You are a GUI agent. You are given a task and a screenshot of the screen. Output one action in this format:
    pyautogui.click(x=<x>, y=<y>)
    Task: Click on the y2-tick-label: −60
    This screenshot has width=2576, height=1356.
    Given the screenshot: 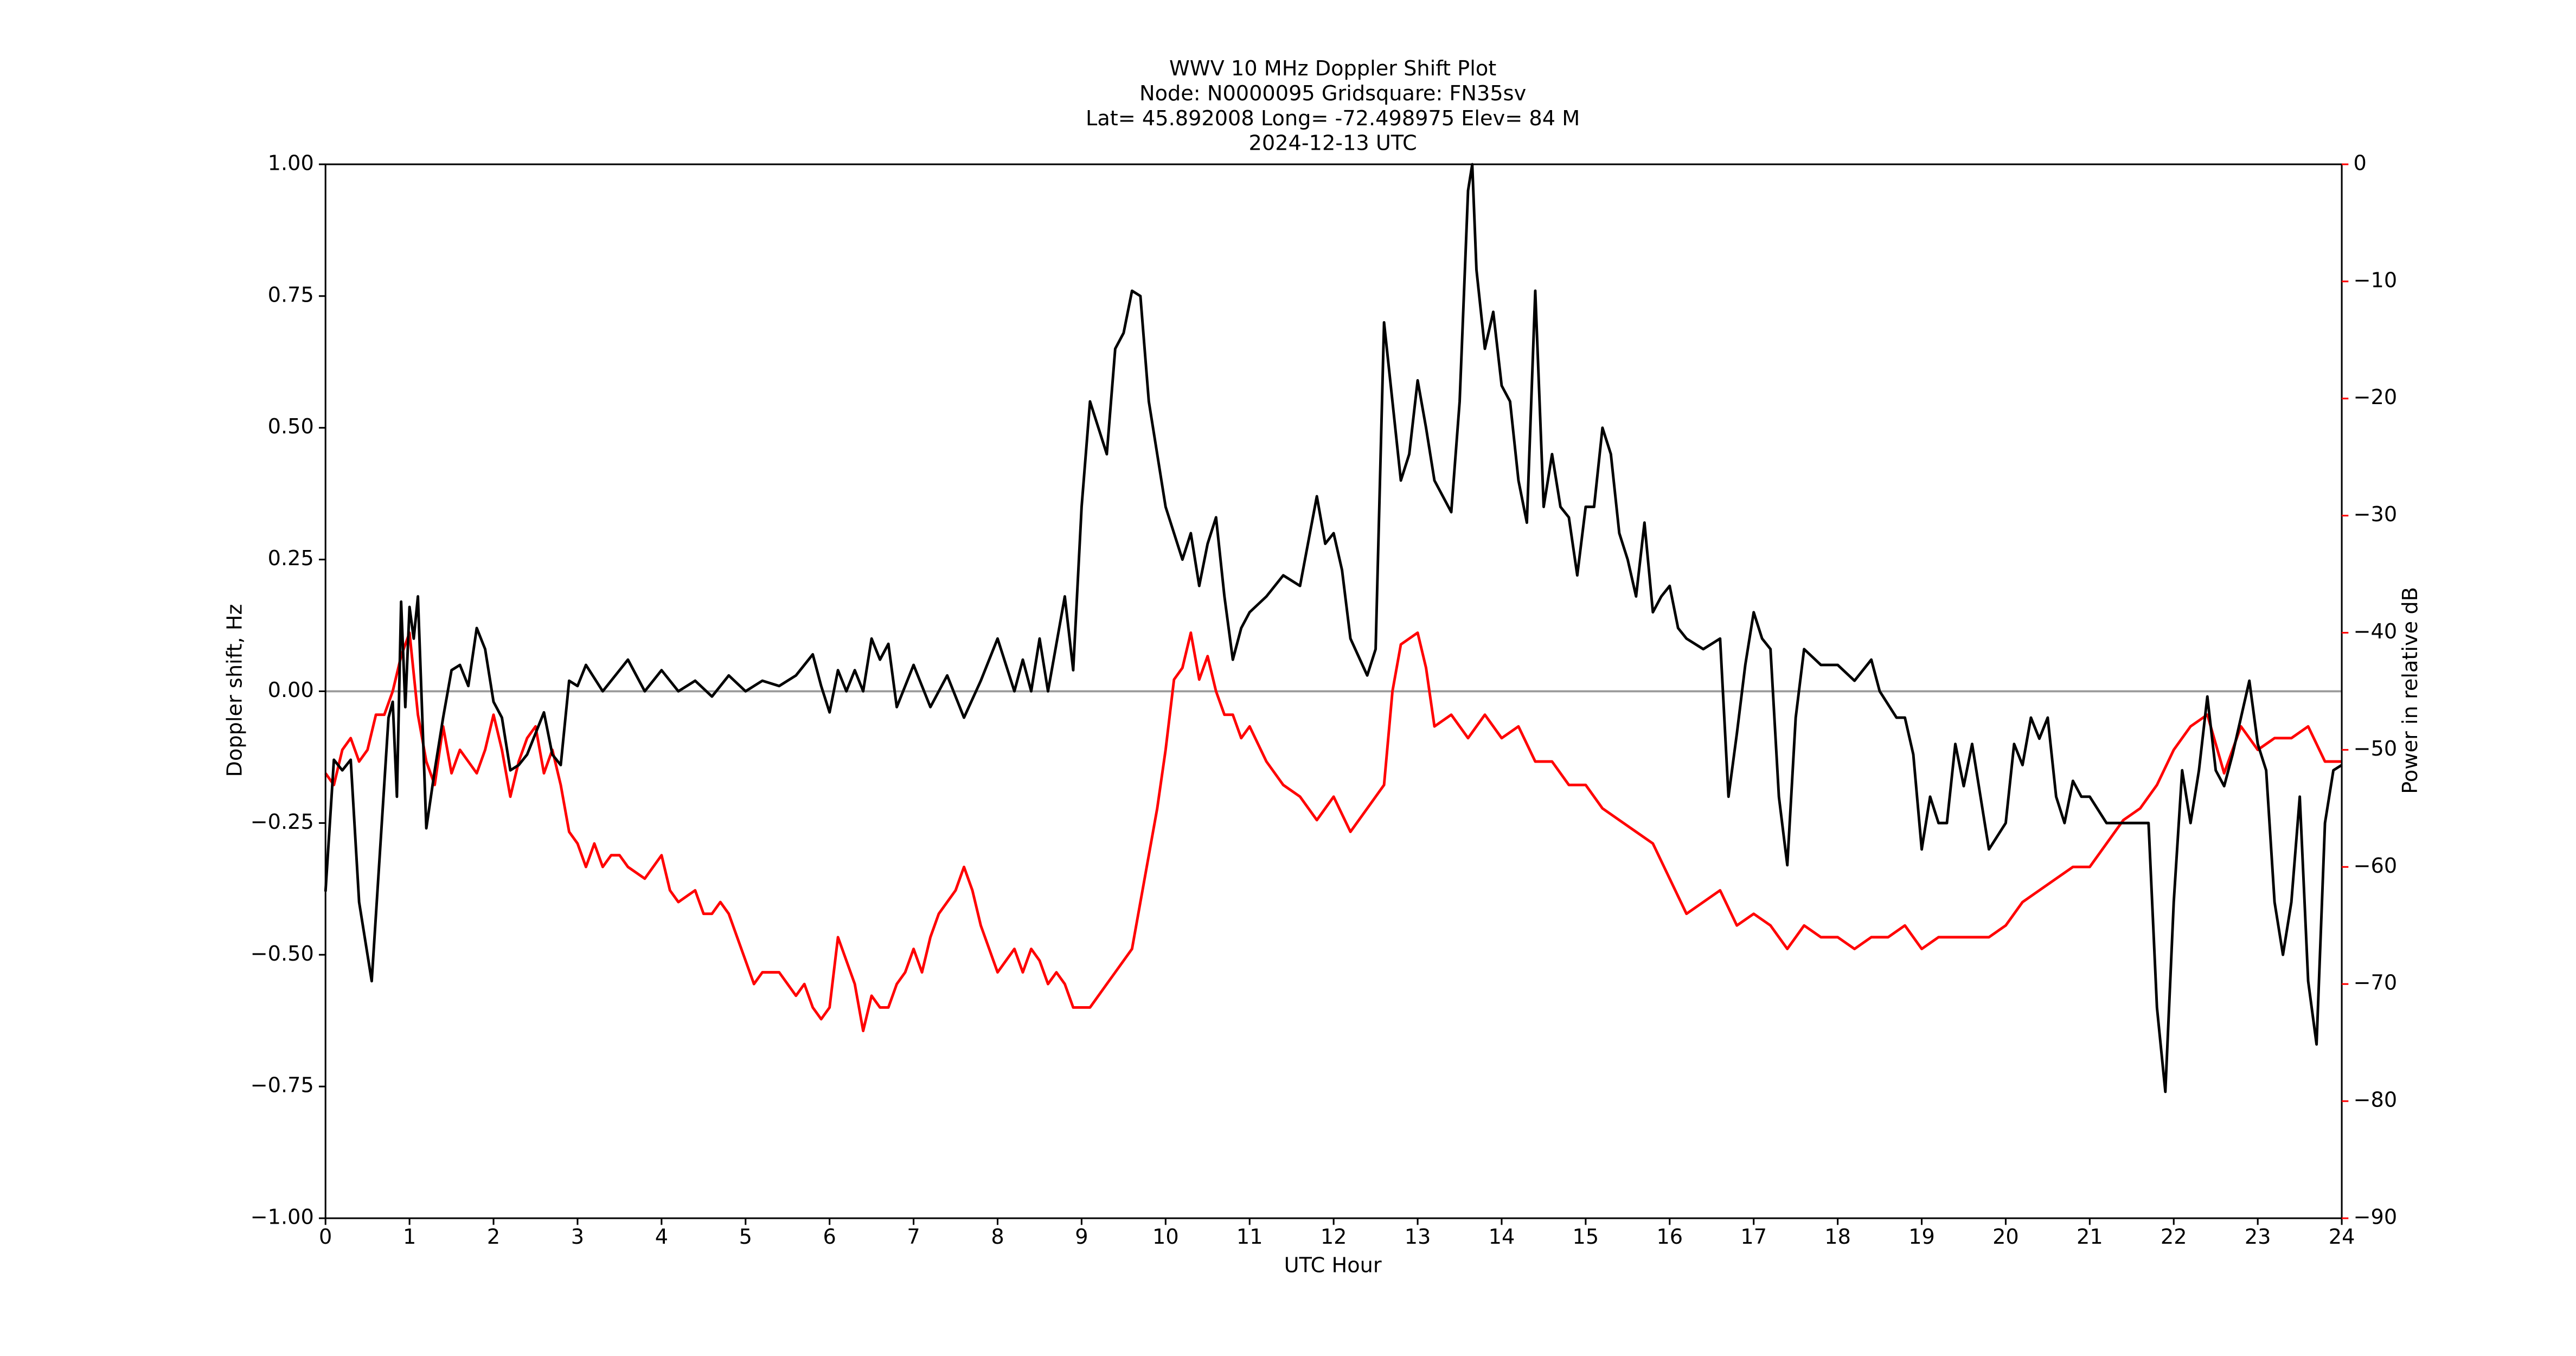 What is the action you would take?
    pyautogui.click(x=2376, y=866)
    